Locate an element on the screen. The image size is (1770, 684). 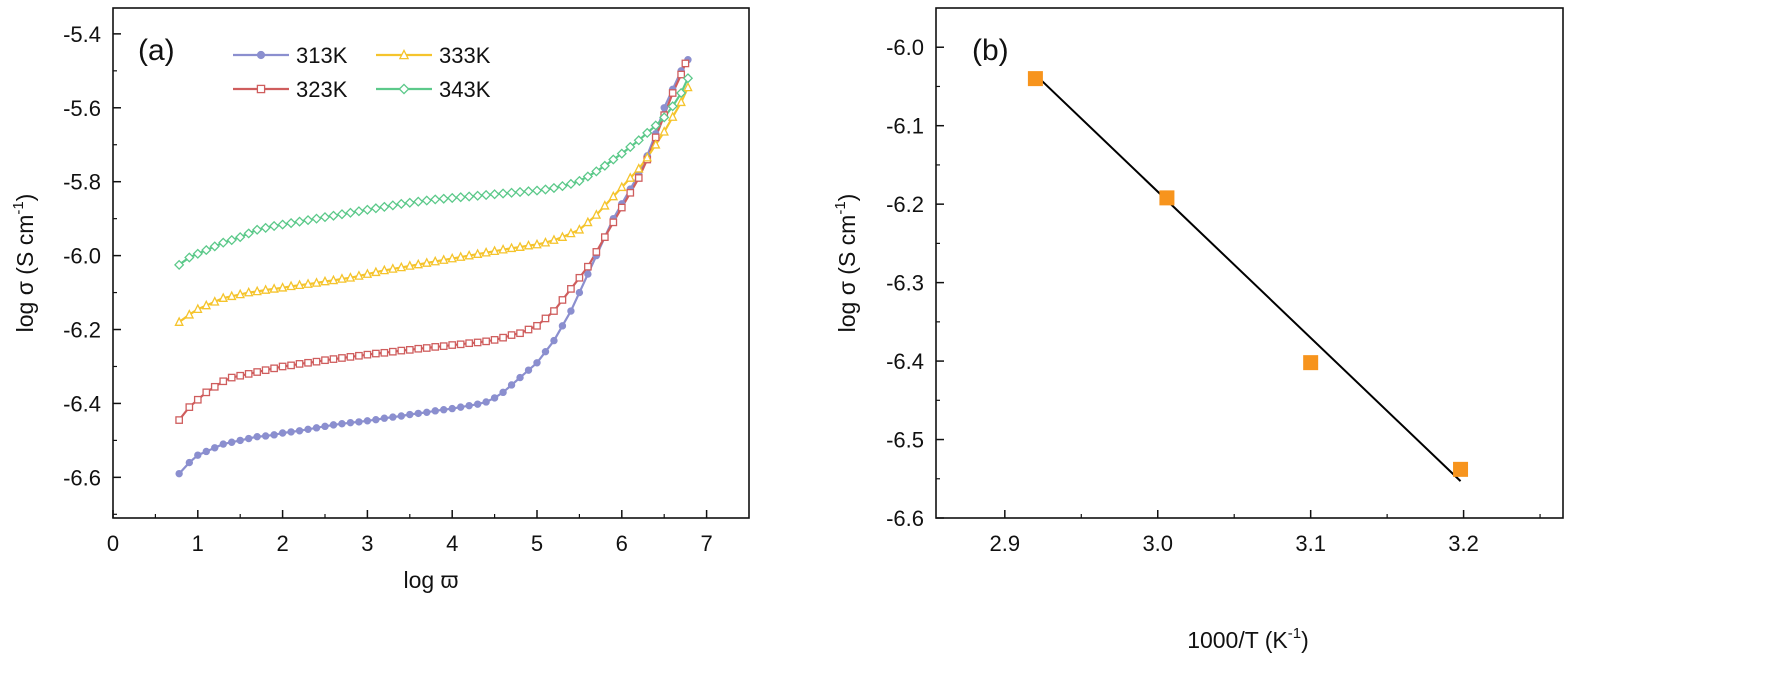
legend-marker-343K is located at coordinates (404, 89).